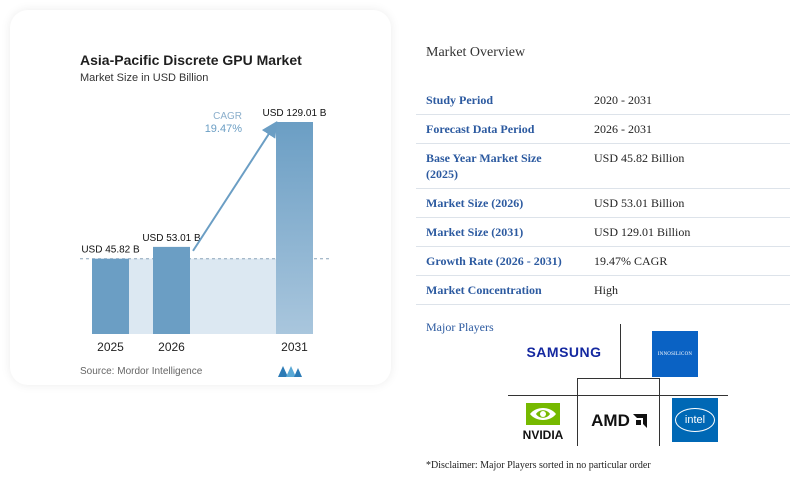 The image size is (800, 491). I want to click on chart-title: Asia-Pacific Discrete GPU Market, so click(191, 60).